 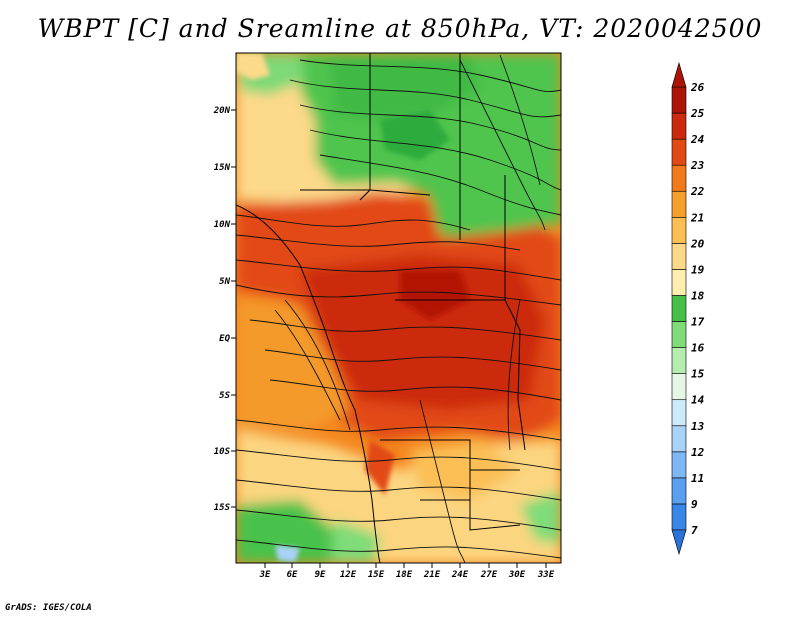 What do you see at coordinates (404, 575) in the screenshot?
I see `lon-tick-label: 18E` at bounding box center [404, 575].